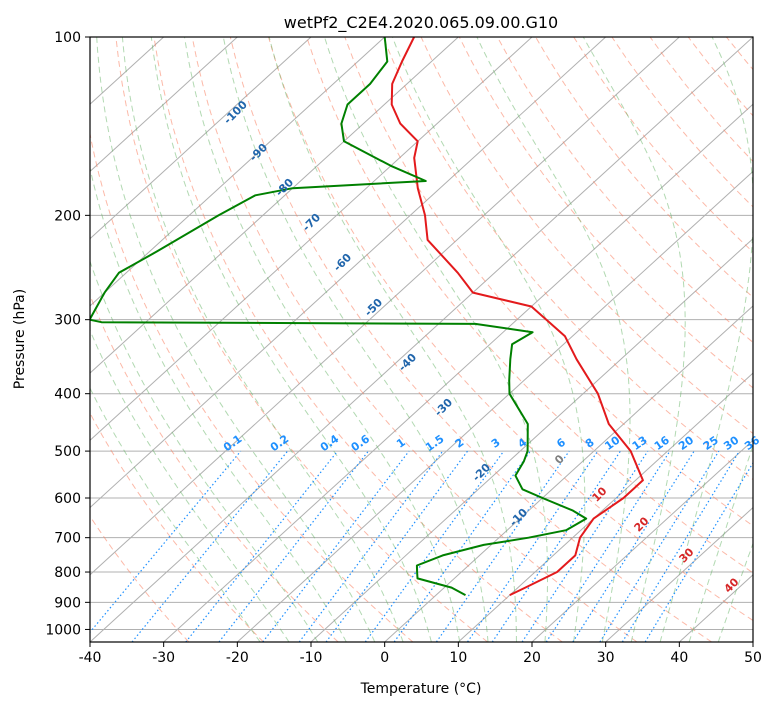  I want to click on x-axis-label: Temperature (°C), so click(421, 689).